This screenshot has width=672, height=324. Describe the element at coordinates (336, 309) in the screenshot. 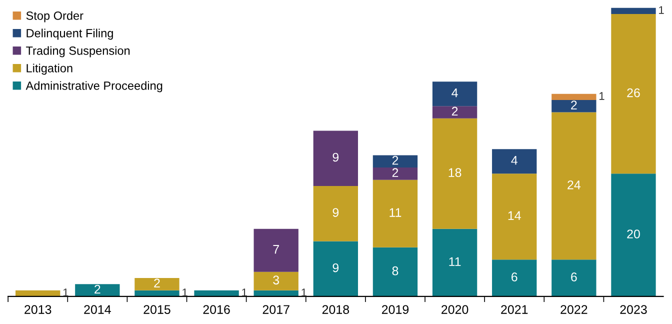

I see `x-tick-label: 2018` at that location.